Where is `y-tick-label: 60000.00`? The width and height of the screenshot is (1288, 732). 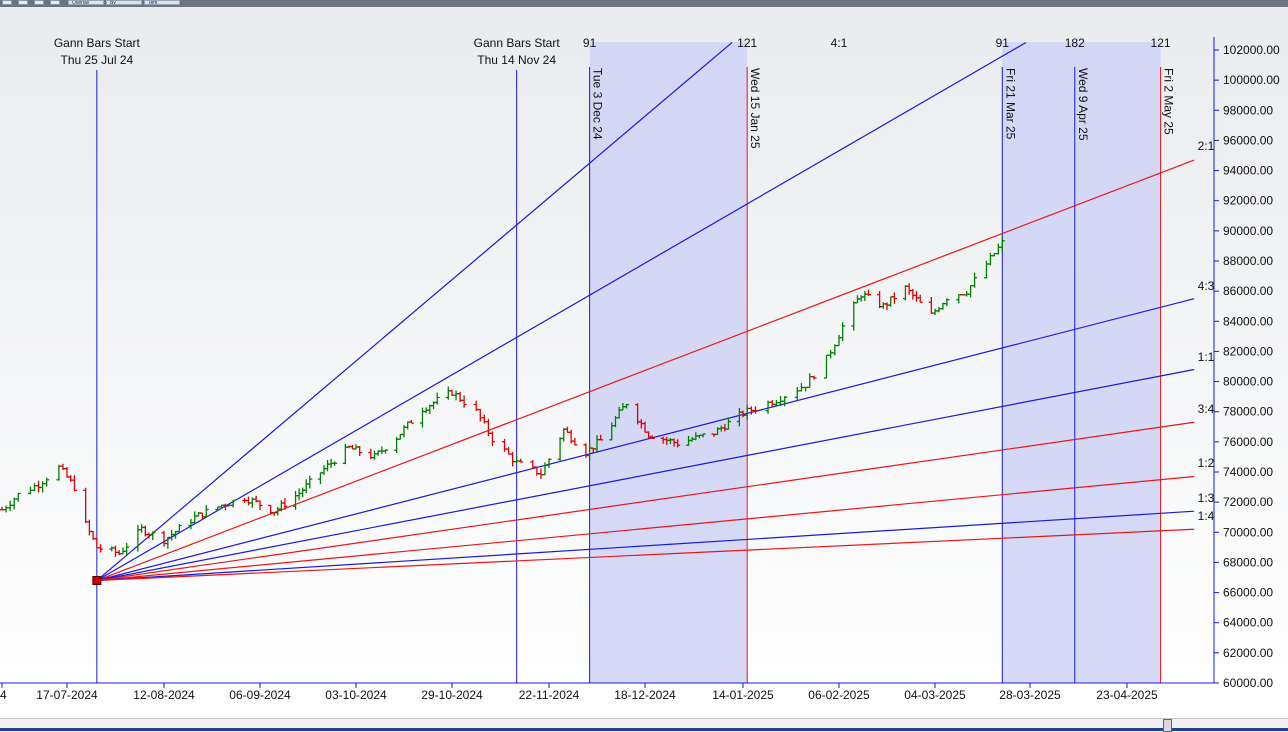 y-tick-label: 60000.00 is located at coordinates (1248, 683).